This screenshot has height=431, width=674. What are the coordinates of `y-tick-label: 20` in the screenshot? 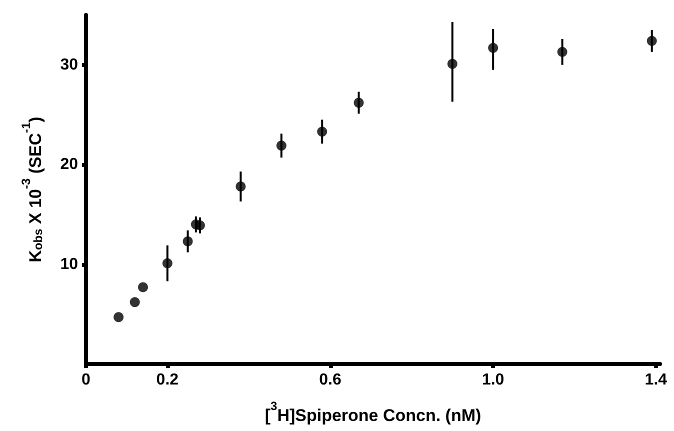 It's located at (69, 165).